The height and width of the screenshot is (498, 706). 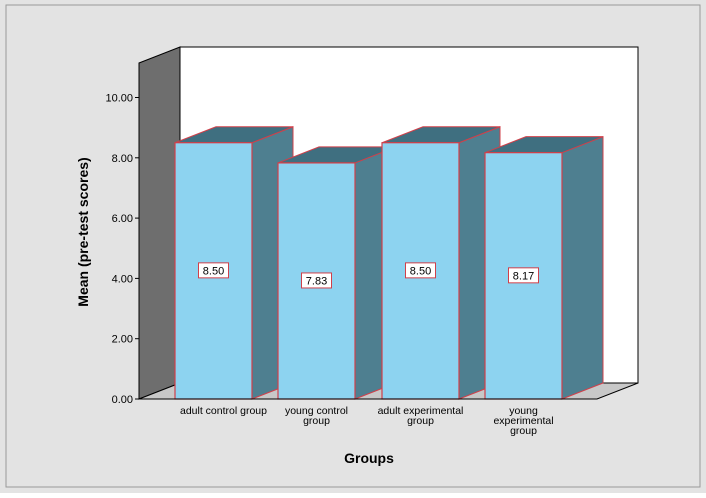 I want to click on y-tick-label: 10.00, so click(x=119, y=99).